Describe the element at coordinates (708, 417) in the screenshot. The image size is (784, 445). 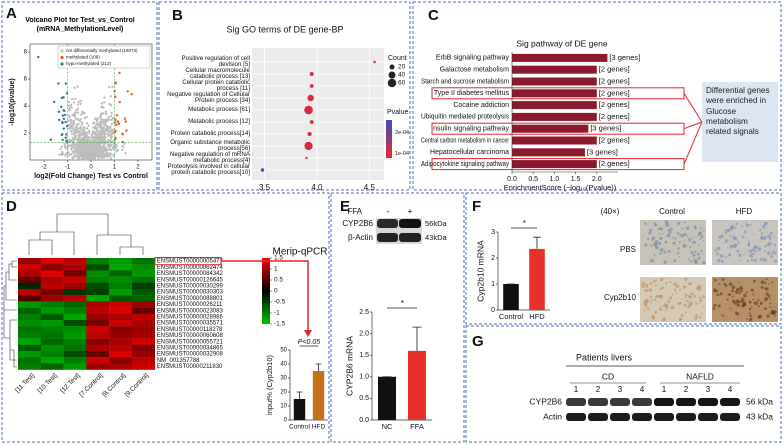
I see `blot-band` at that location.